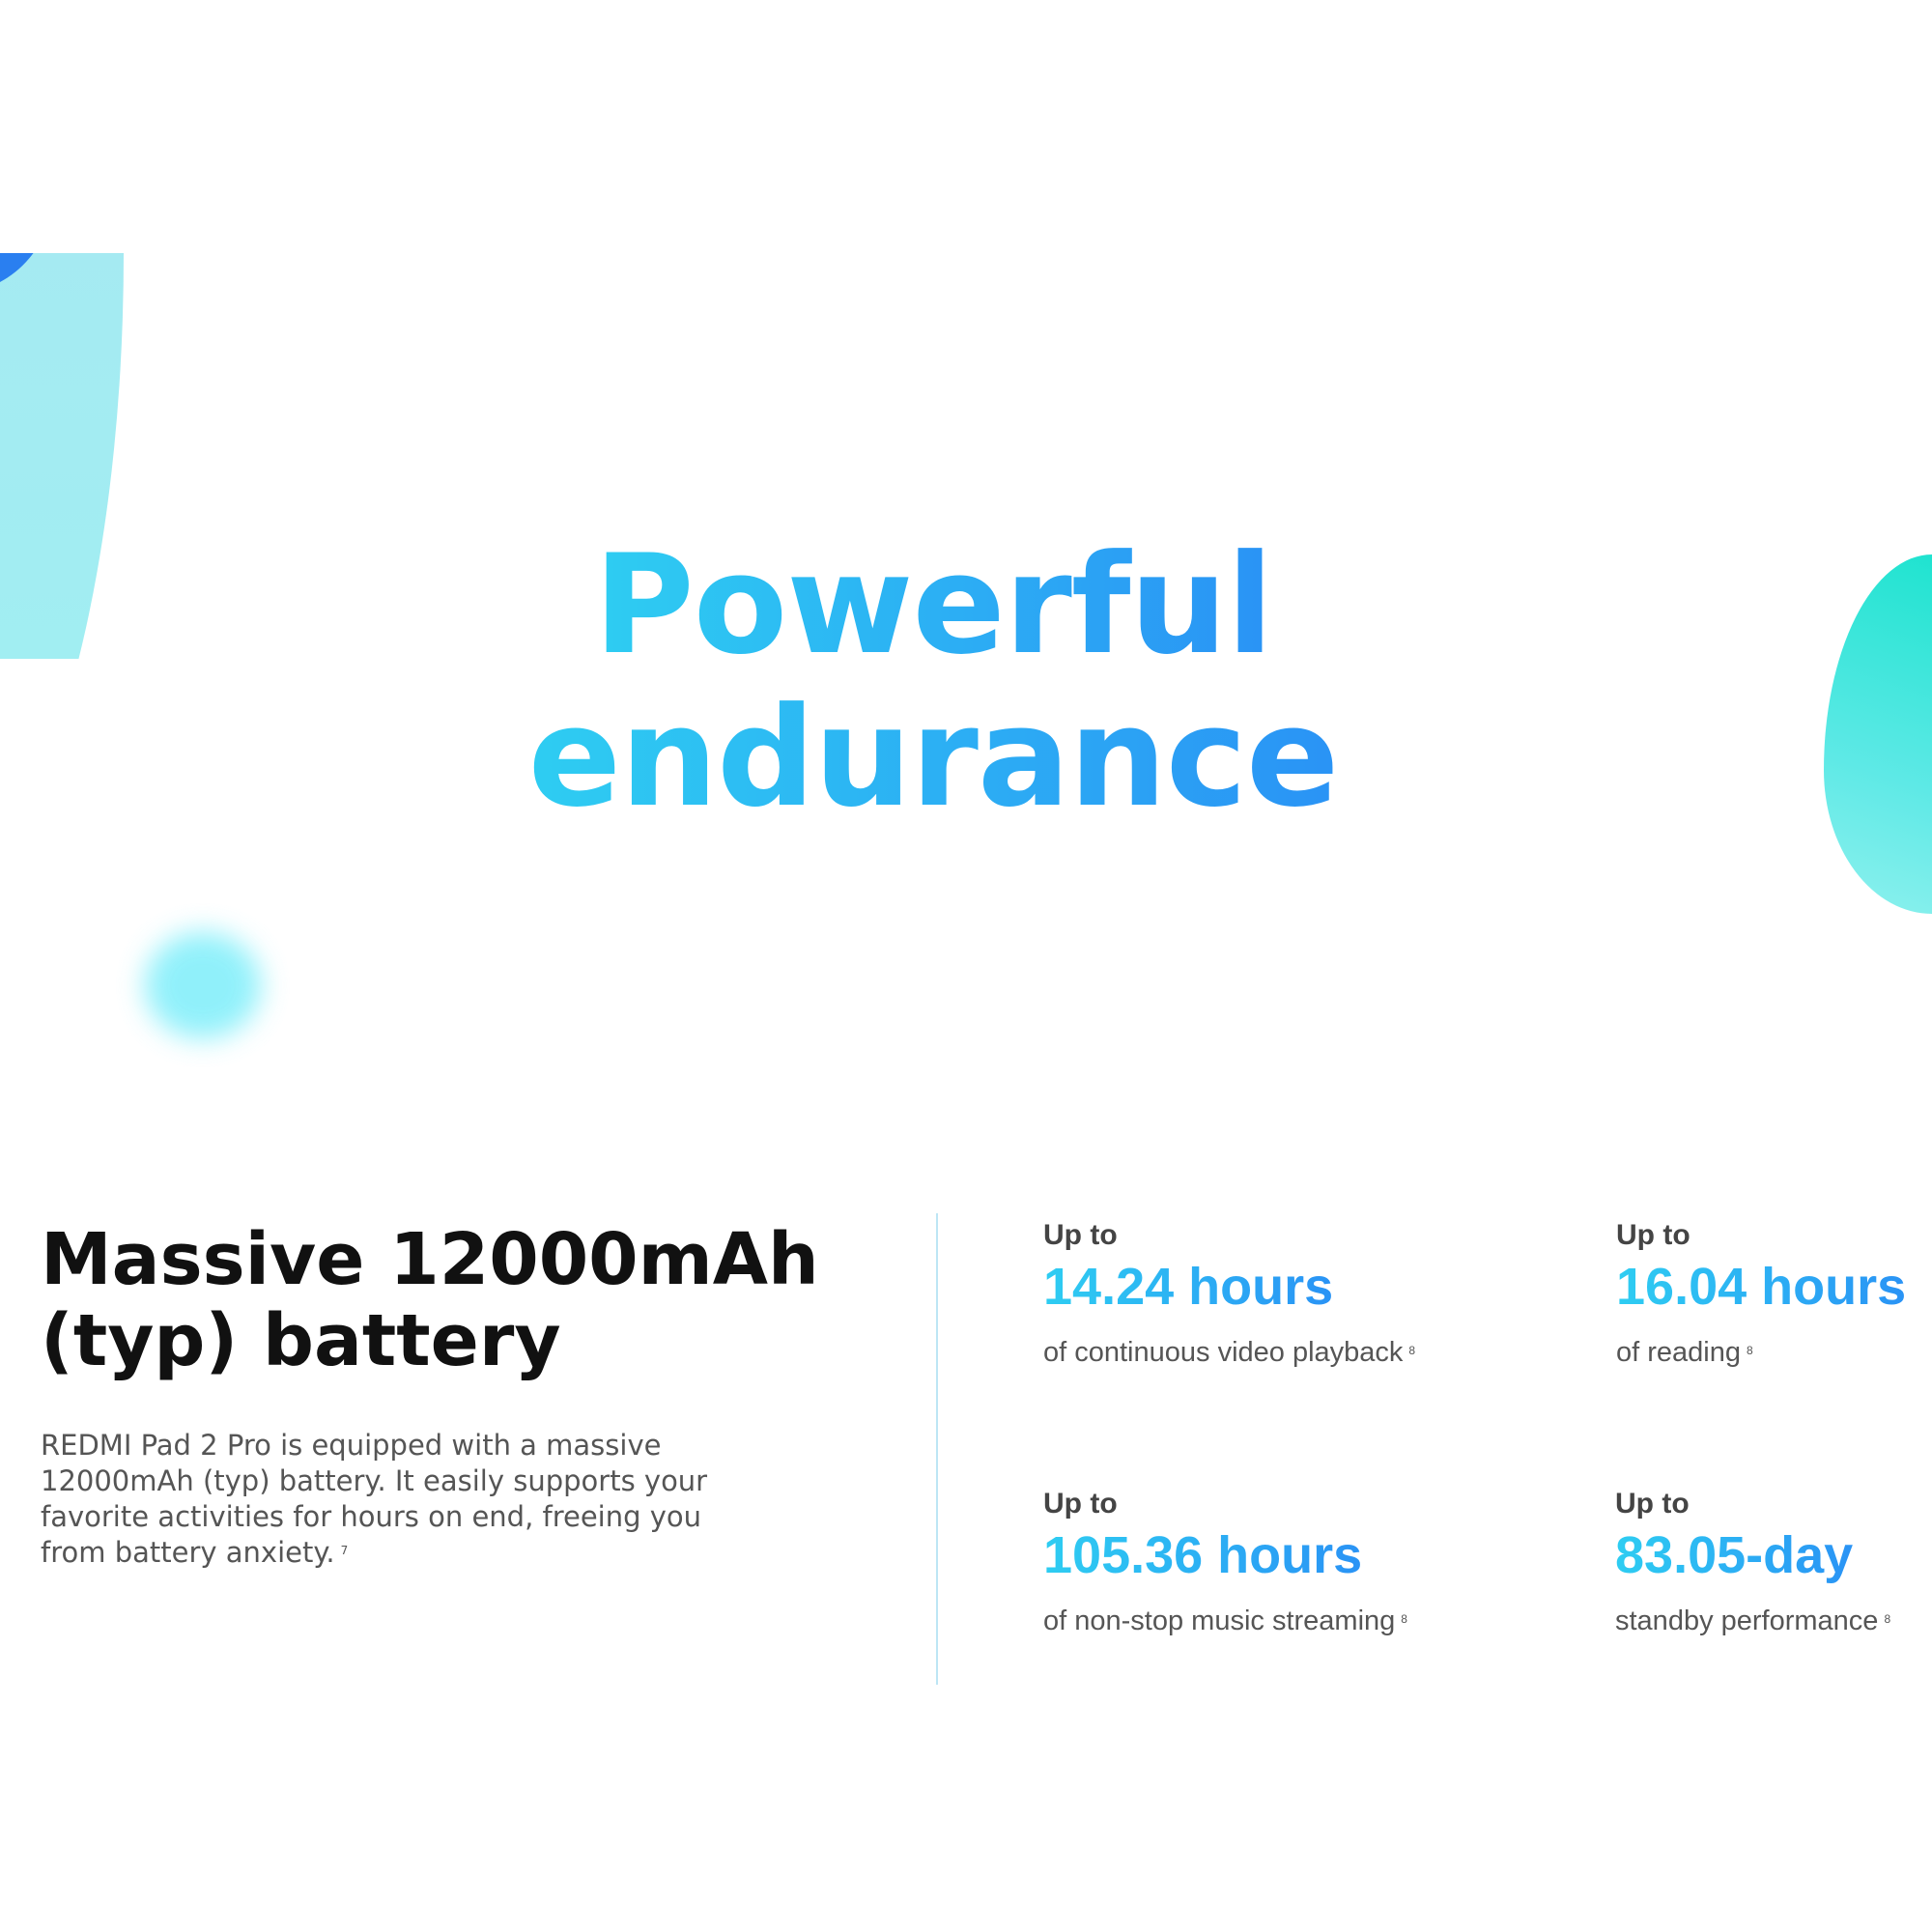  What do you see at coordinates (1734, 1555) in the screenshot?
I see `stat-value: 83.05-day` at bounding box center [1734, 1555].